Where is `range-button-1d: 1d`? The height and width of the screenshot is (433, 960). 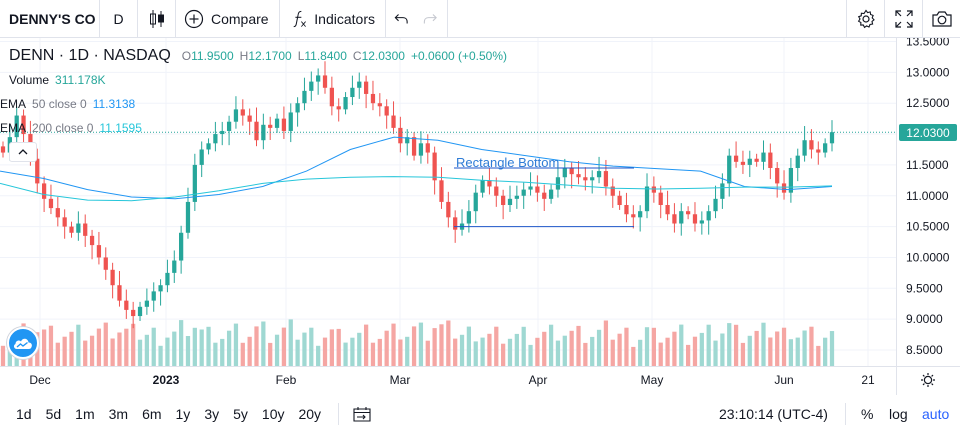
range-button-1d: 1d is located at coordinates (24, 414).